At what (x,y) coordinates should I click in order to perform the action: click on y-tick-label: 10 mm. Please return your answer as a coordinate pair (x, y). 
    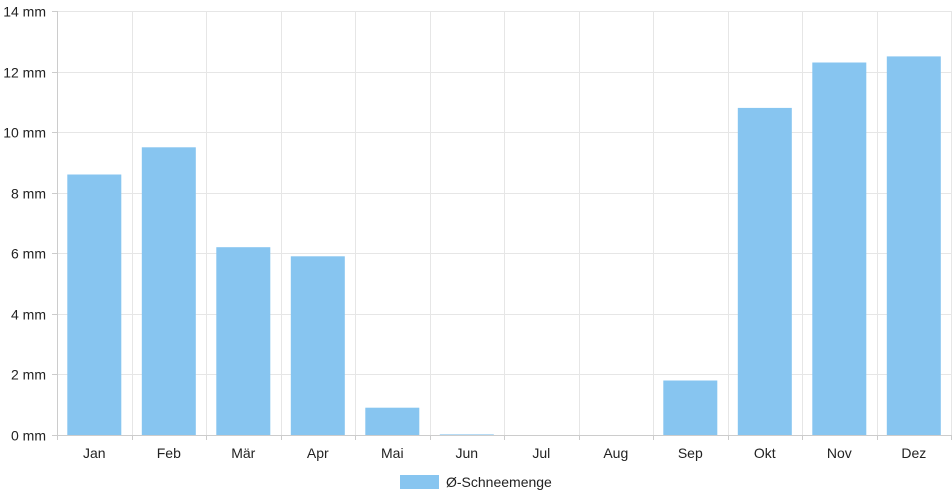
    Looking at the image, I should click on (24, 133).